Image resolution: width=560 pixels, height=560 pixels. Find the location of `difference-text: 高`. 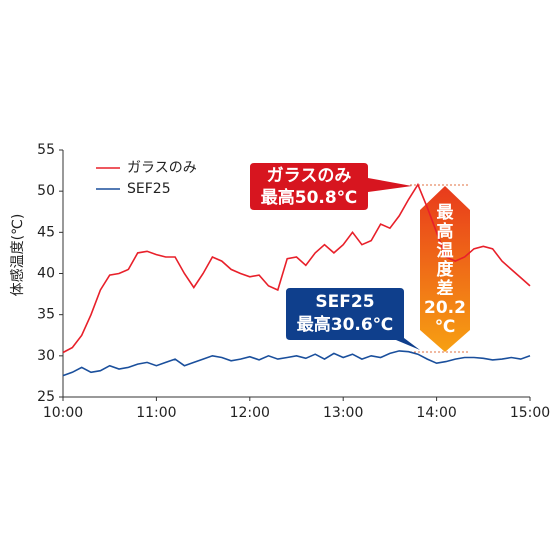

difference-text: 高 is located at coordinates (445, 231).